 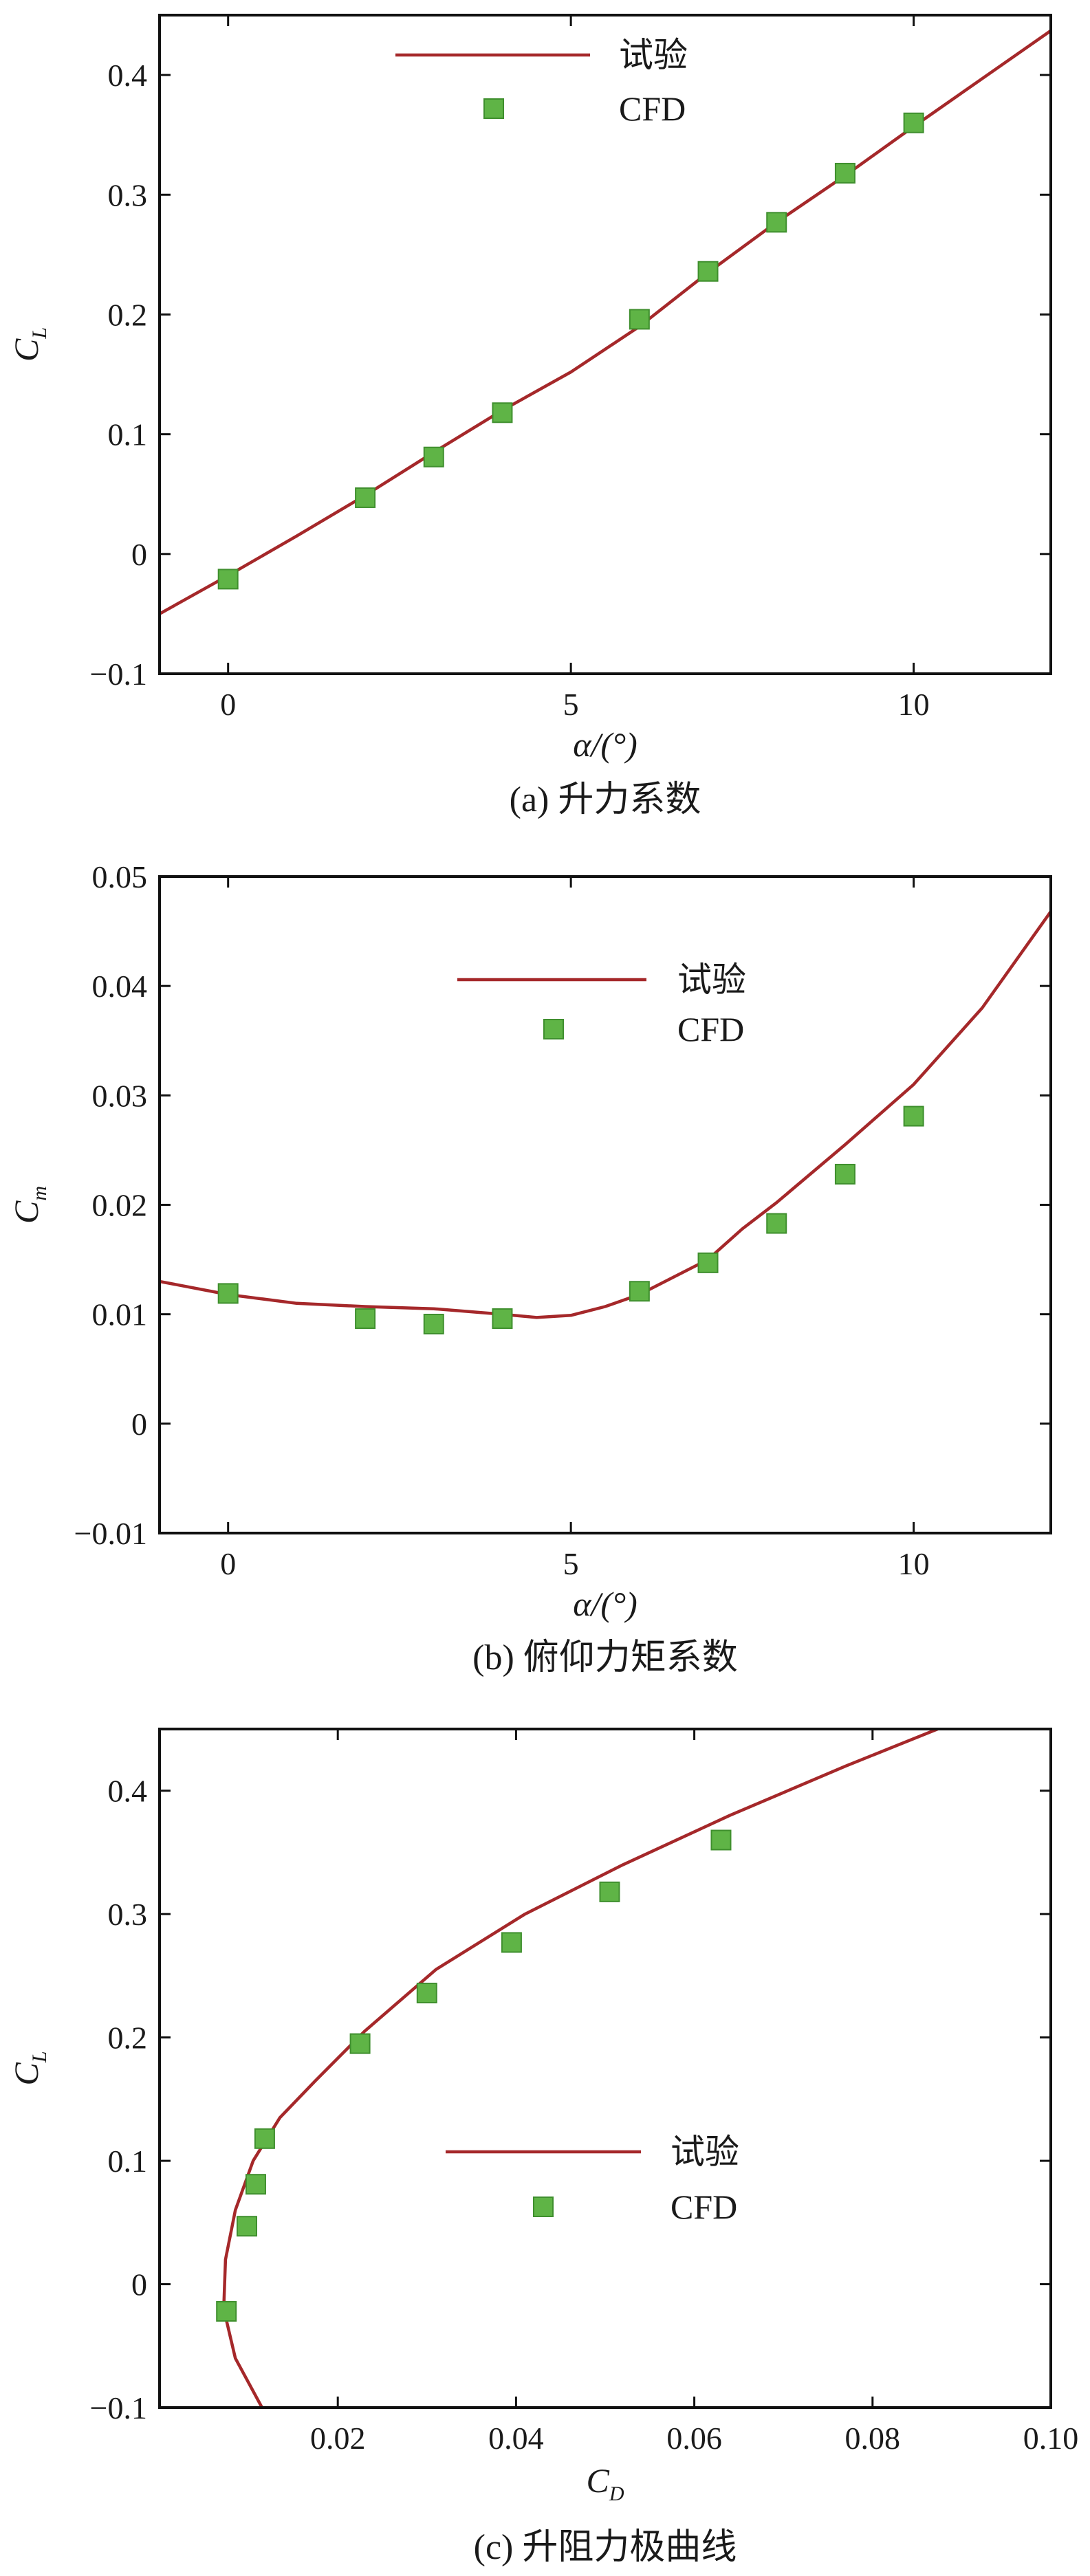 I want to click on panel-caption: (b) 俯仰力矩系数, so click(x=605, y=1657).